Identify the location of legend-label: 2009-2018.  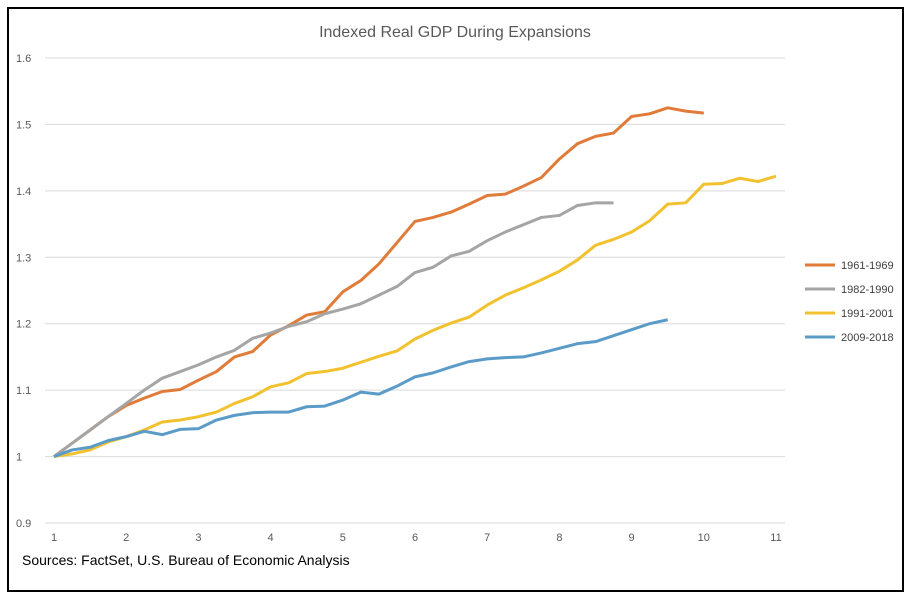
(867, 338).